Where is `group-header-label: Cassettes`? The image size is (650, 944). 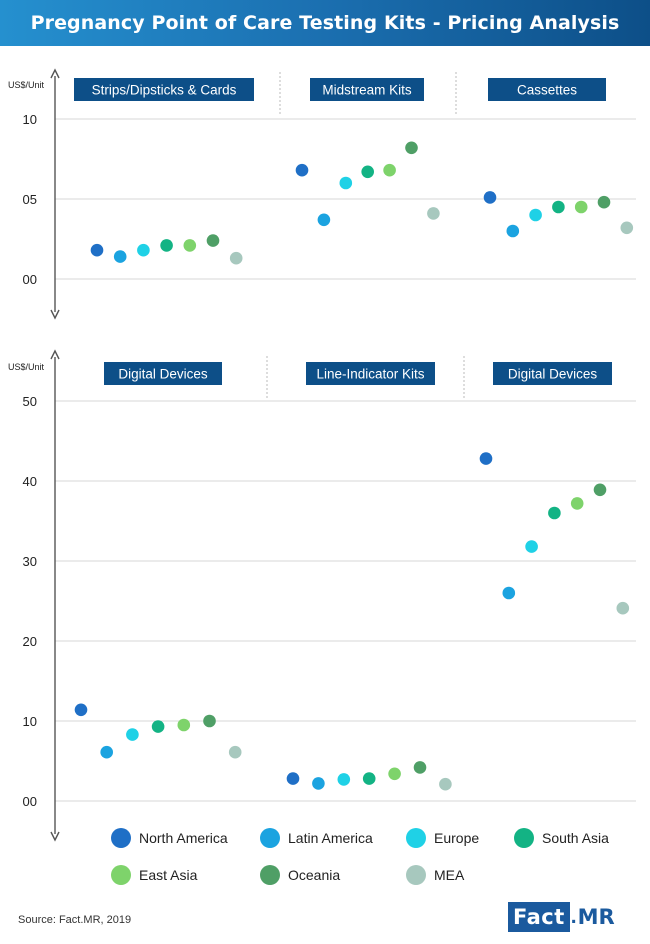
group-header-label: Cassettes is located at coordinates (547, 90).